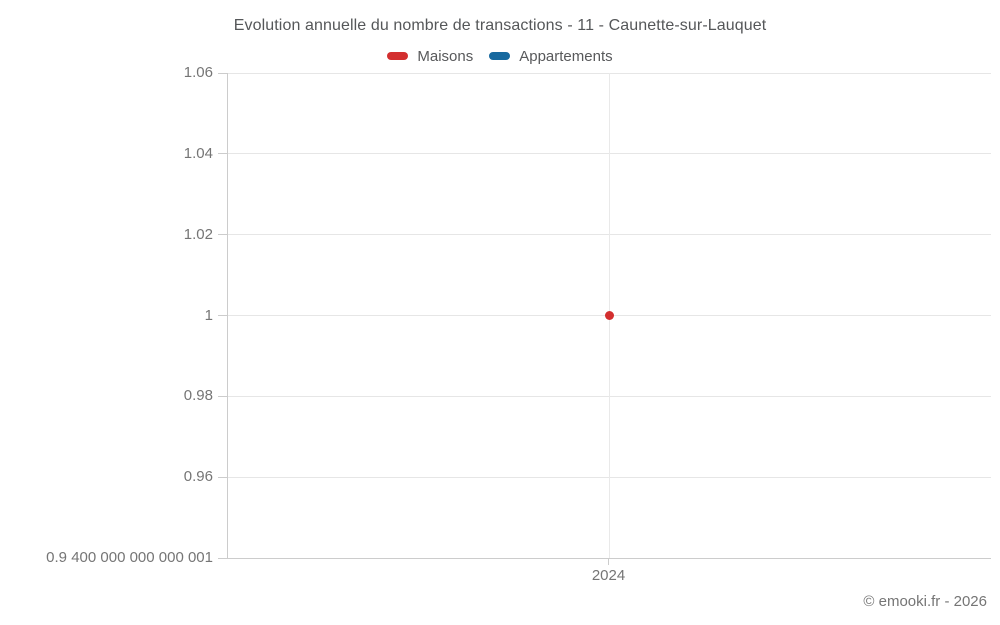  I want to click on legend-swatch-maisons-icon, so click(398, 56).